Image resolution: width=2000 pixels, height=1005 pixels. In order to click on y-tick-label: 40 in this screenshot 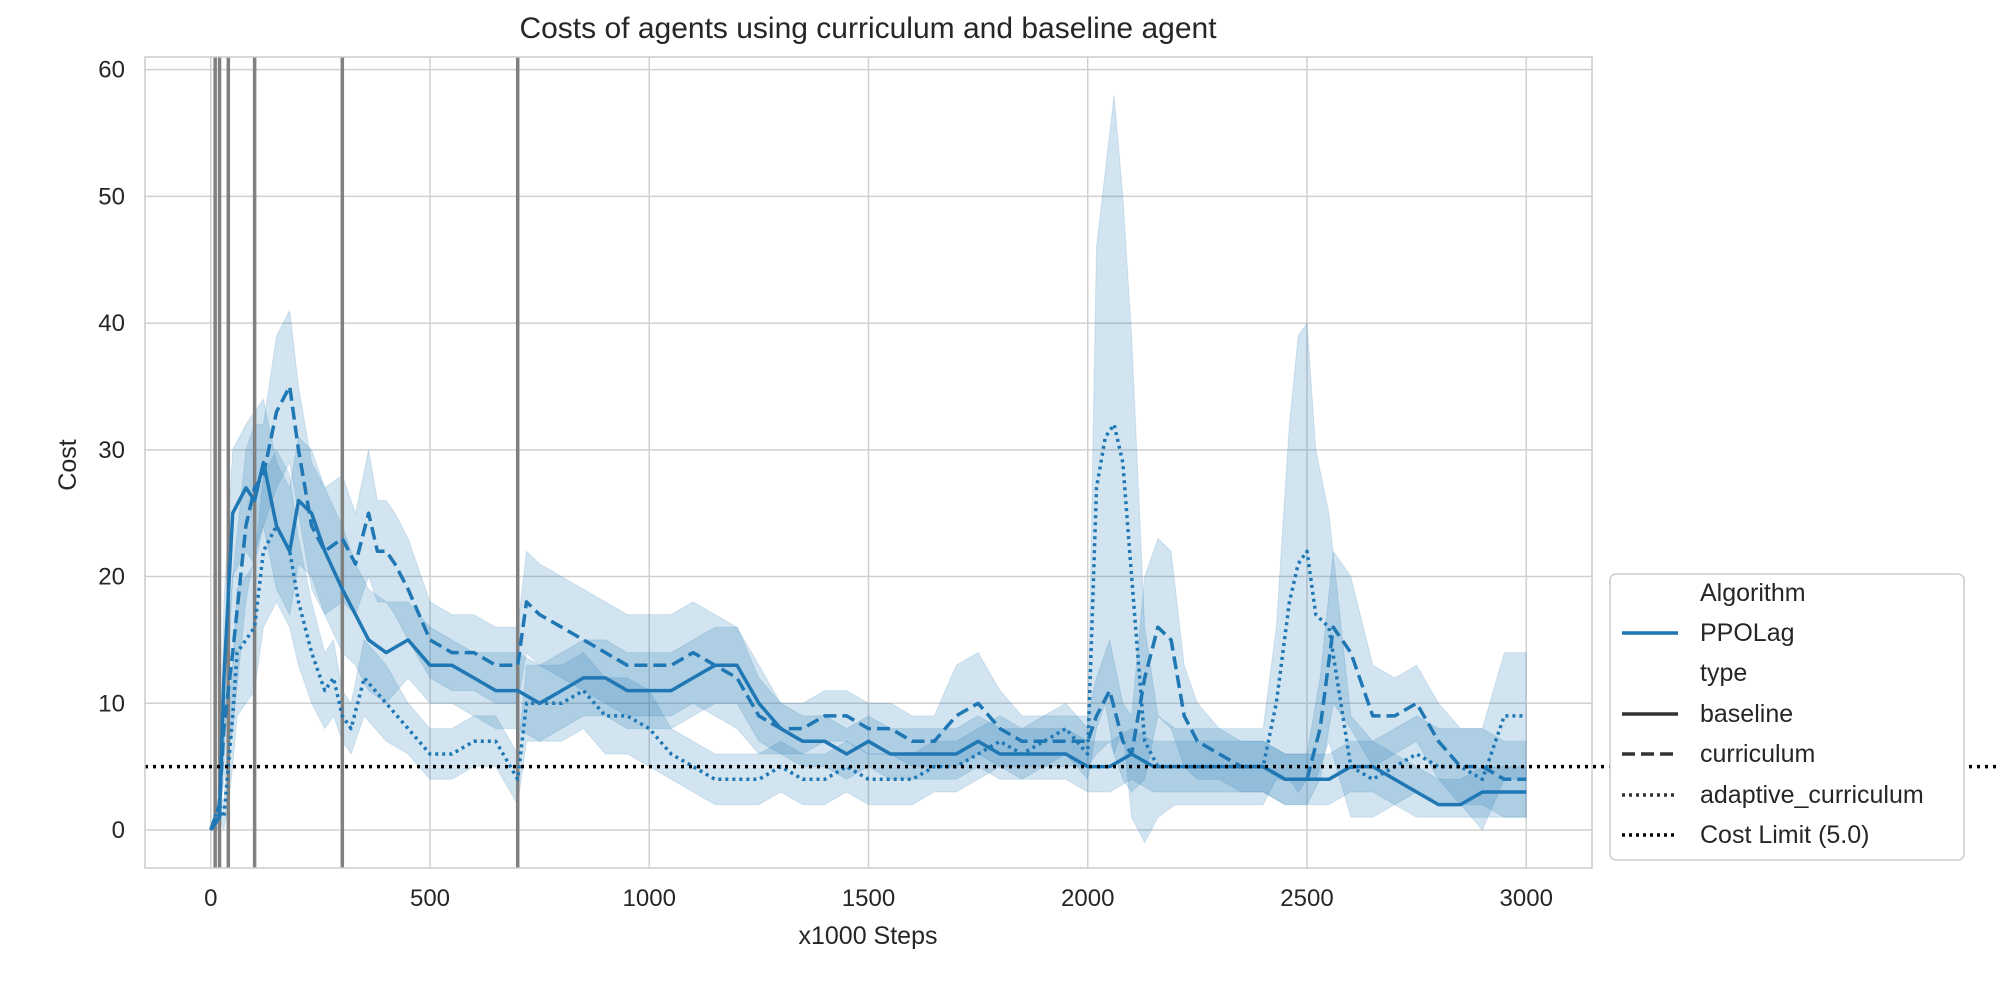, I will do `click(111, 323)`.